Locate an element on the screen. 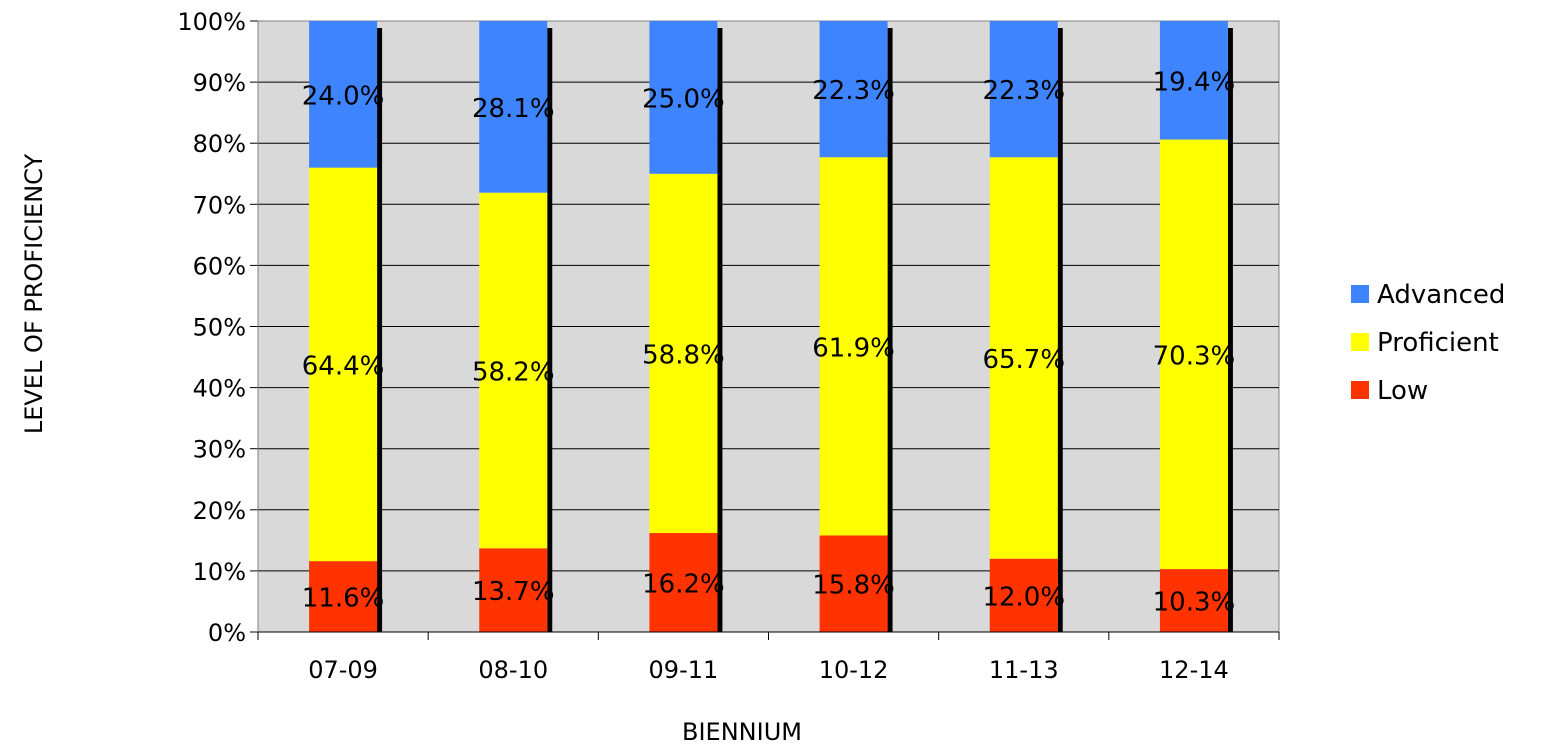  data-label-low: 16.2% is located at coordinates (683, 585).